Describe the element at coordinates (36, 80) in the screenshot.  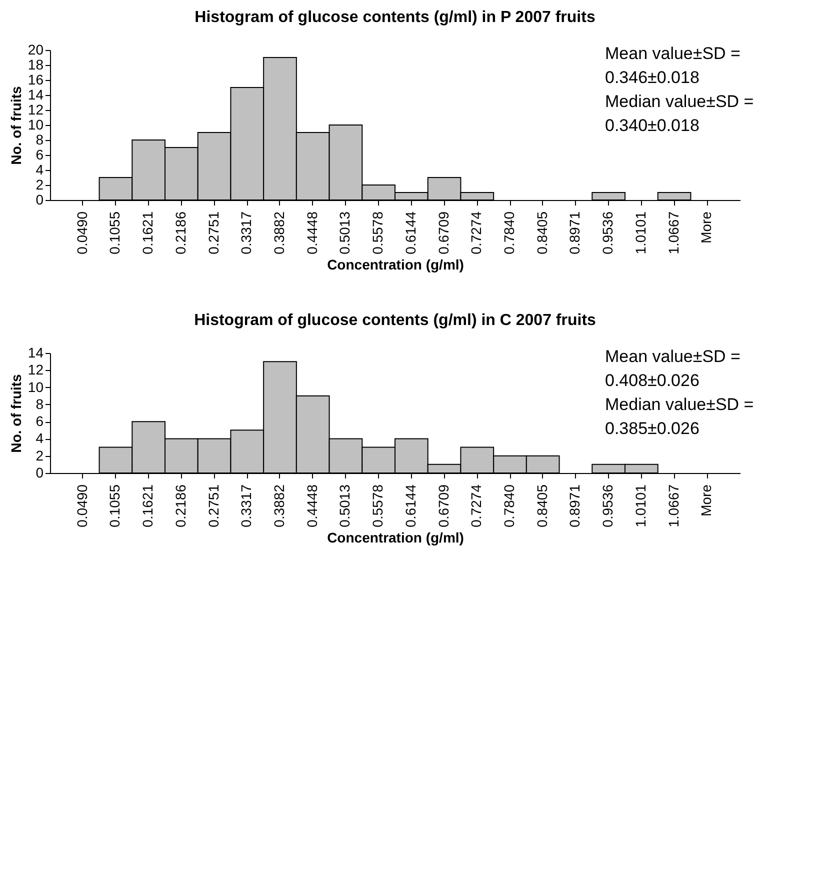
I see `y-tick-label: 16` at that location.